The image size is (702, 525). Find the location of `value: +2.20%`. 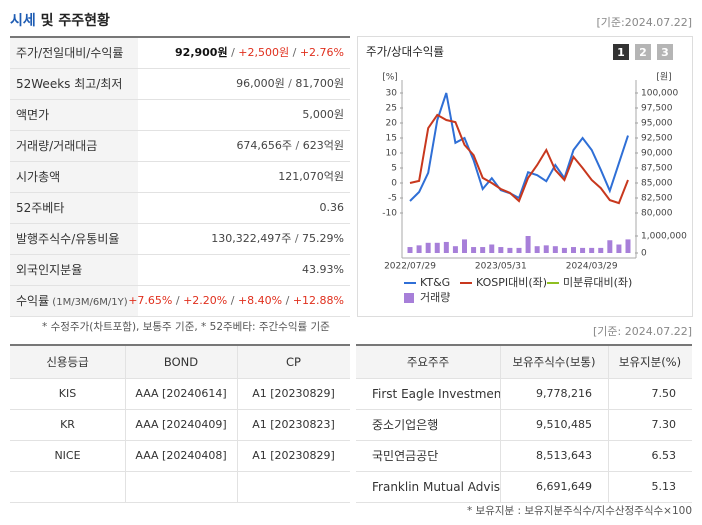

value: +2.20% is located at coordinates (205, 300).